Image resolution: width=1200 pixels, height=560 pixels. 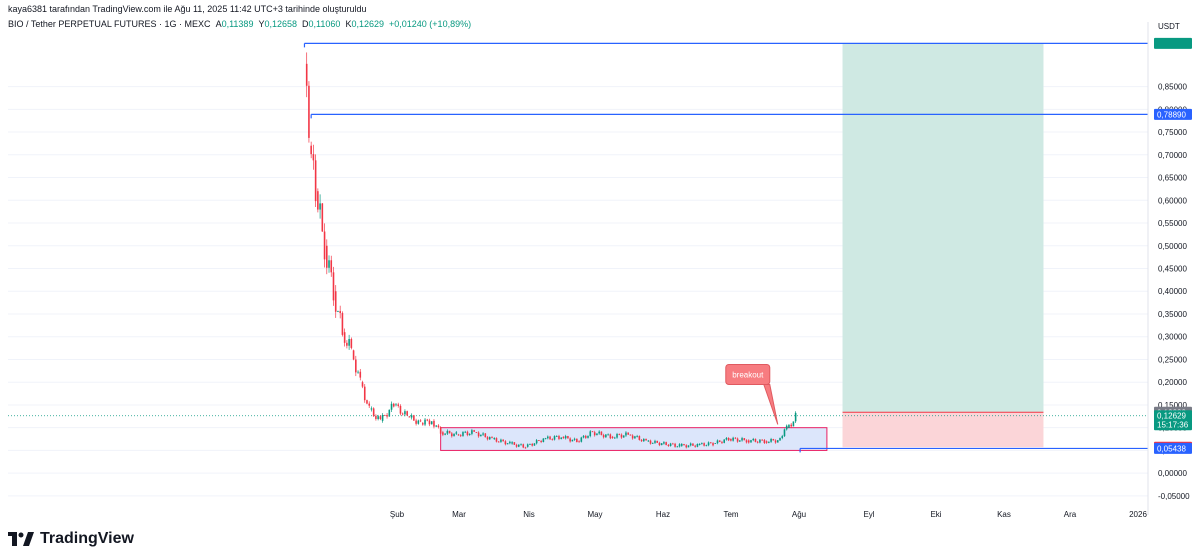 What do you see at coordinates (943, 228) in the screenshot?
I see `profit-zone` at bounding box center [943, 228].